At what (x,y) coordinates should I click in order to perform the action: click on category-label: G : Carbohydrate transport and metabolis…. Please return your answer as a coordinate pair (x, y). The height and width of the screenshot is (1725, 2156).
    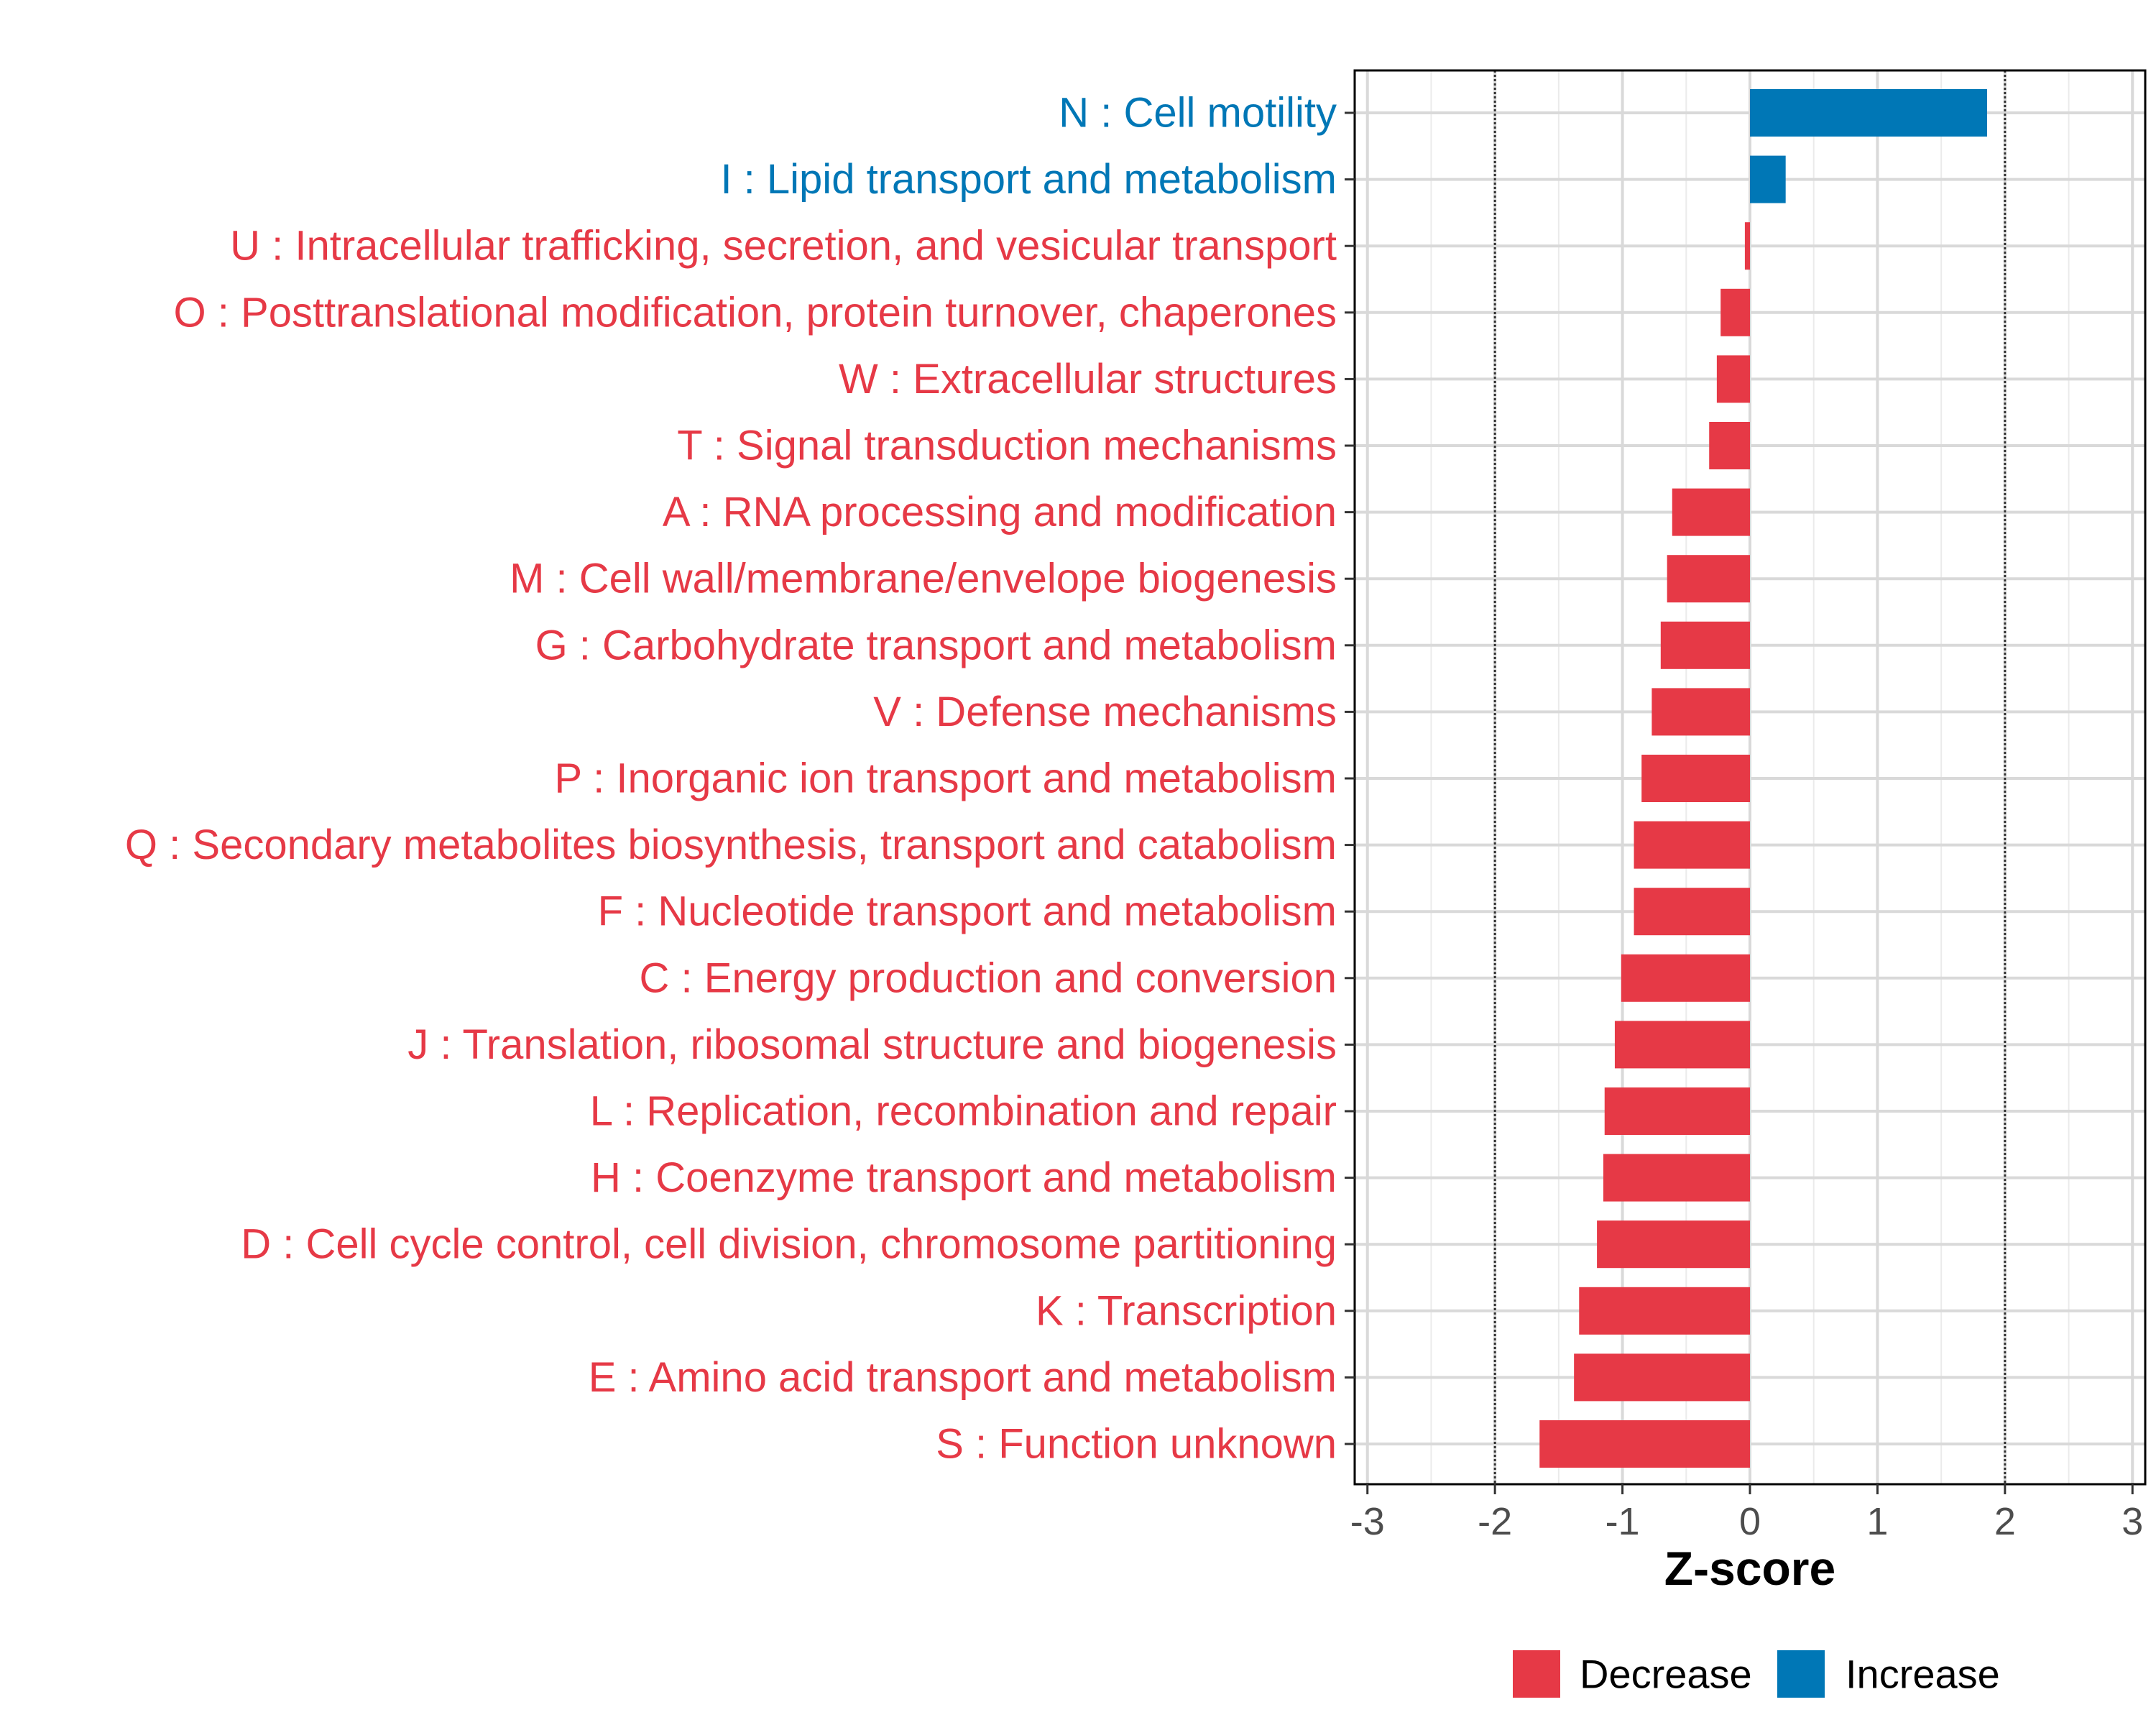
    Looking at the image, I should click on (936, 645).